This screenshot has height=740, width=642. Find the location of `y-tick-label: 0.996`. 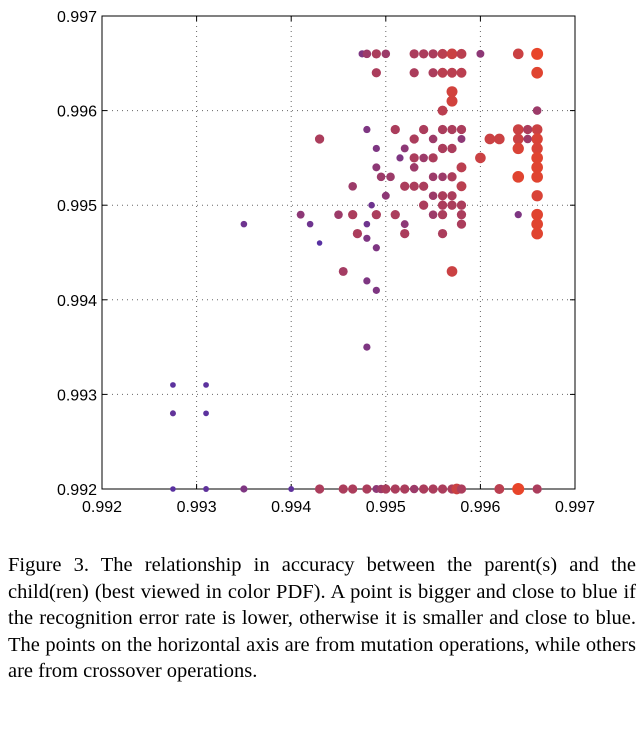

y-tick-label: 0.996 is located at coordinates (77, 112).